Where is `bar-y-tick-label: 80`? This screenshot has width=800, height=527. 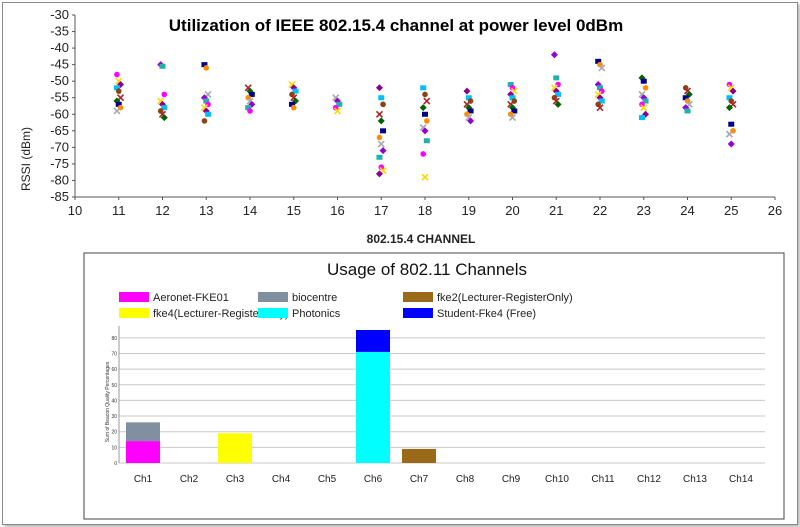
bar-y-tick-label: 80 is located at coordinates (114, 339).